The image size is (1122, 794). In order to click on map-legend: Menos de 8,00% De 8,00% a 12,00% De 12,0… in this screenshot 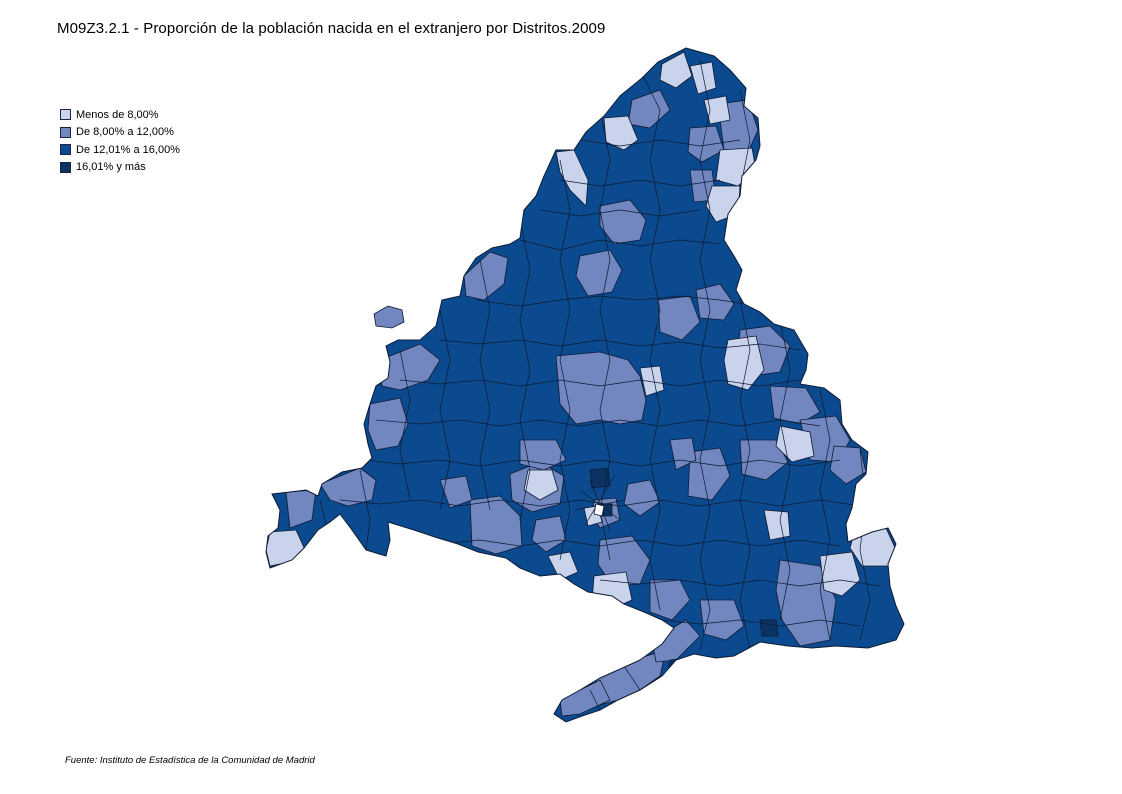, I will do `click(120, 141)`.